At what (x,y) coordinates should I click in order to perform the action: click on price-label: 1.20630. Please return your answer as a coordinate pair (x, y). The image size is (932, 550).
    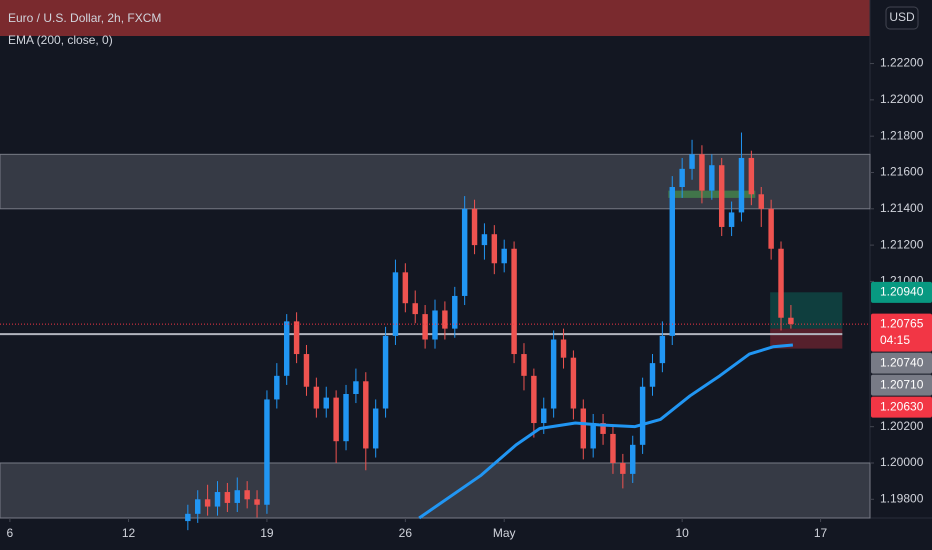
    Looking at the image, I should click on (902, 406).